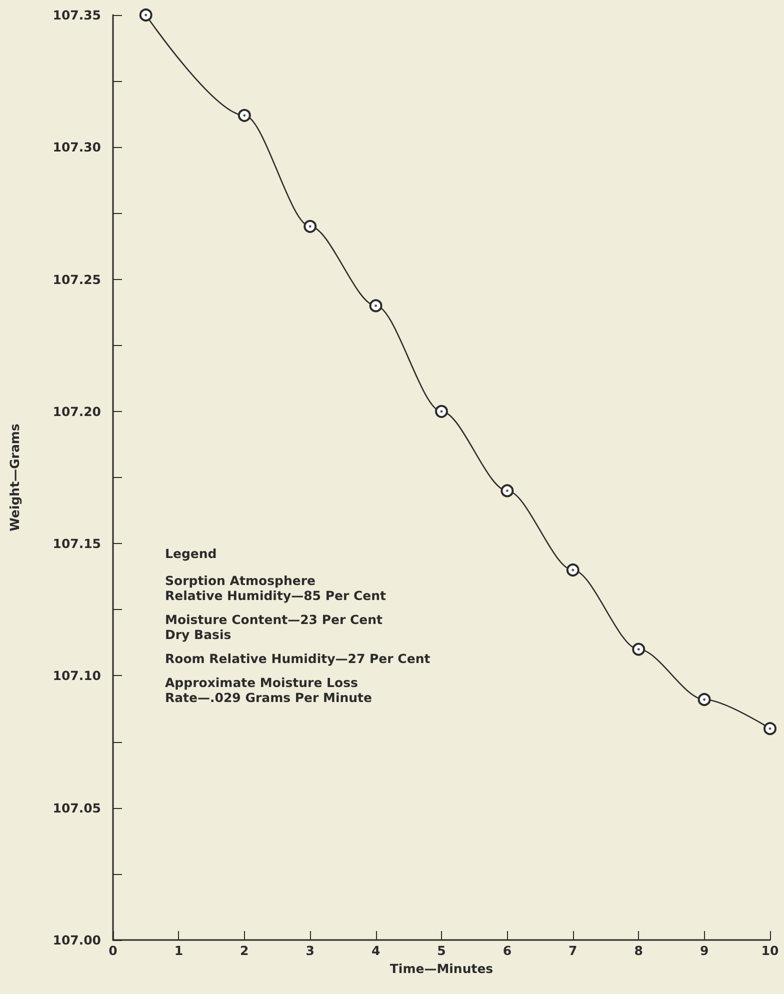 The image size is (784, 994). Describe the element at coordinates (268, 690) in the screenshot. I see `annotation: Approximate Moisture Loss Rate—.029 Grams Per Minute` at that location.